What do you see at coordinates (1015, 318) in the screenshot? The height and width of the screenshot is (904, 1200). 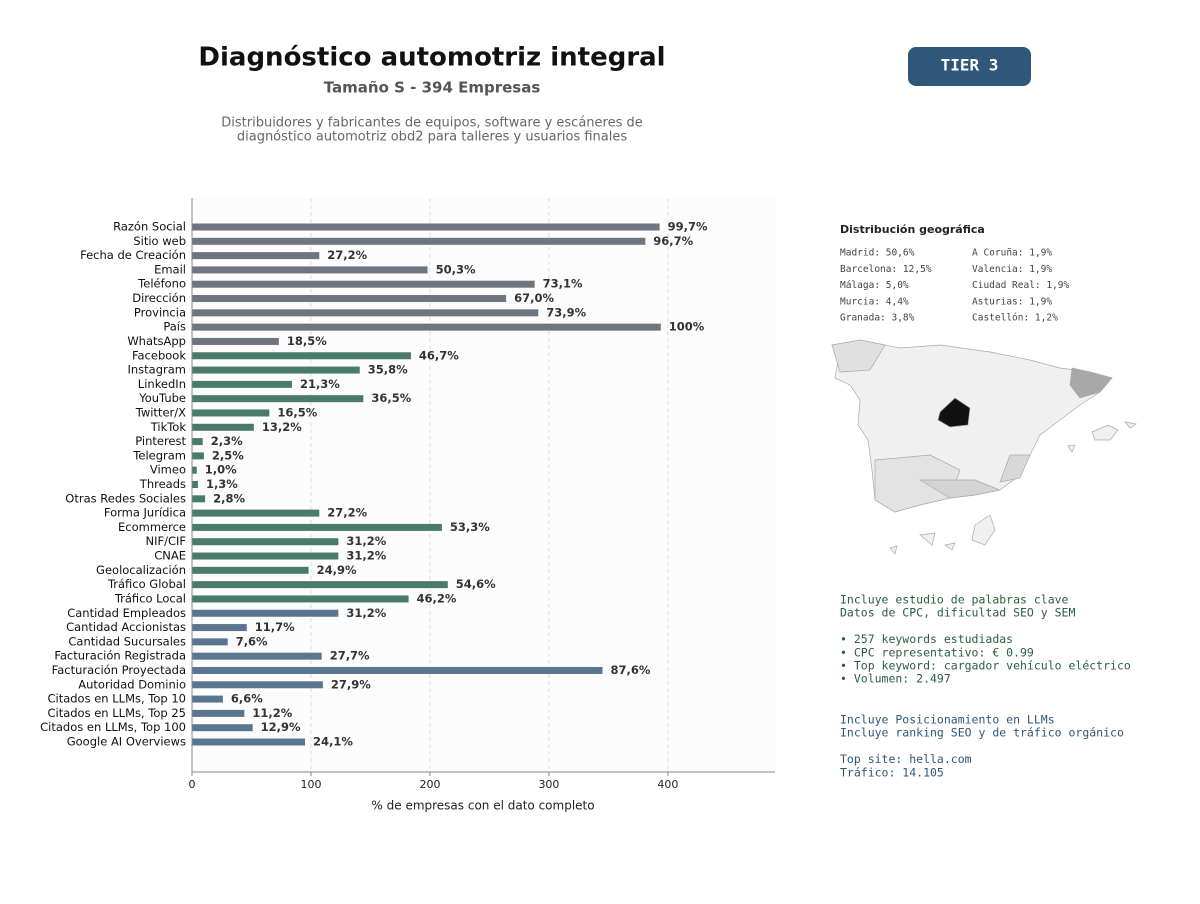 I see `geo-item: Castellón: 1,2%` at bounding box center [1015, 318].